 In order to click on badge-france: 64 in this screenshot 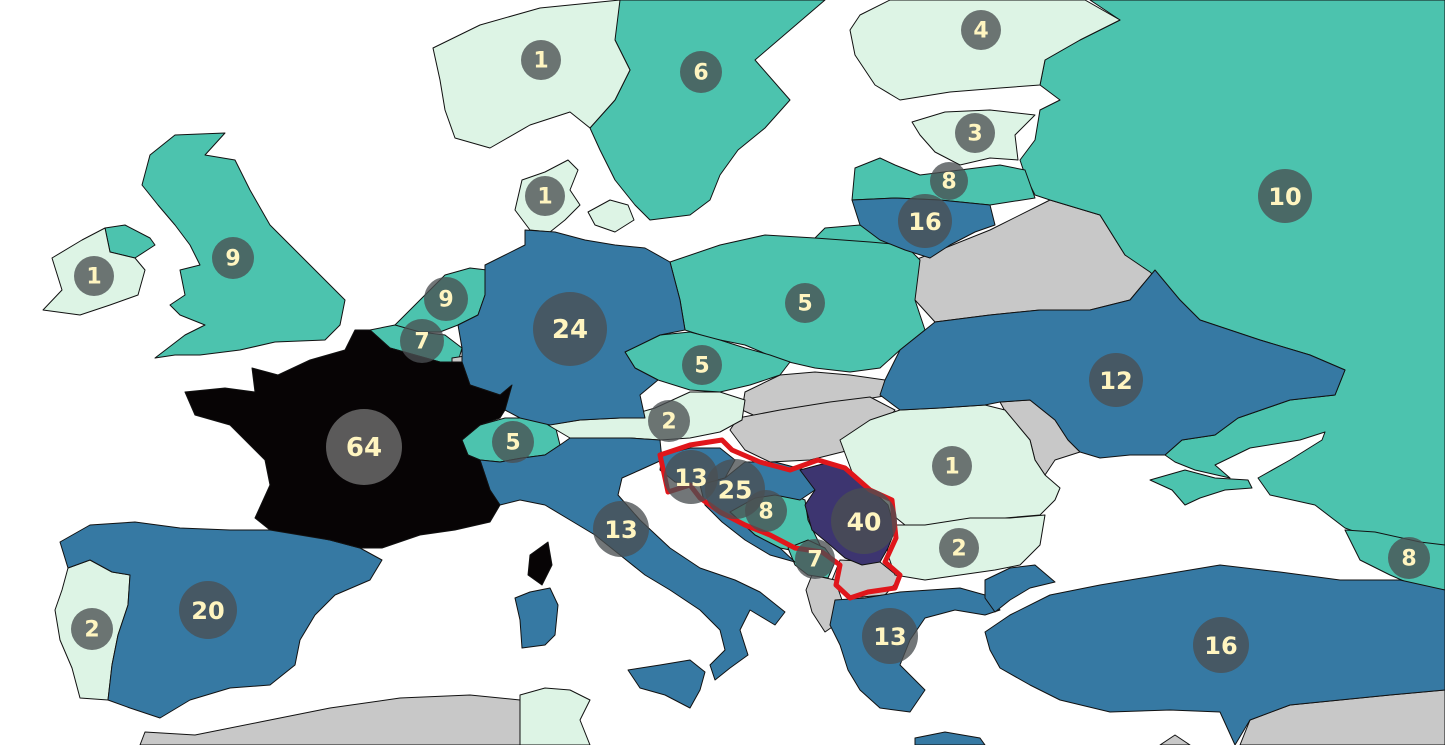, I will do `click(364, 447)`.